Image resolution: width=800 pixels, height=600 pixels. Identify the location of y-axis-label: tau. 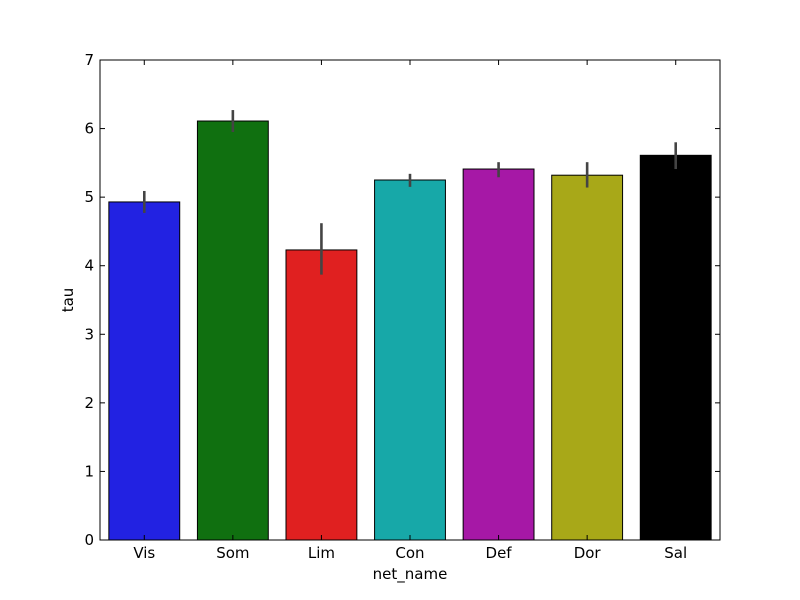
(68, 300).